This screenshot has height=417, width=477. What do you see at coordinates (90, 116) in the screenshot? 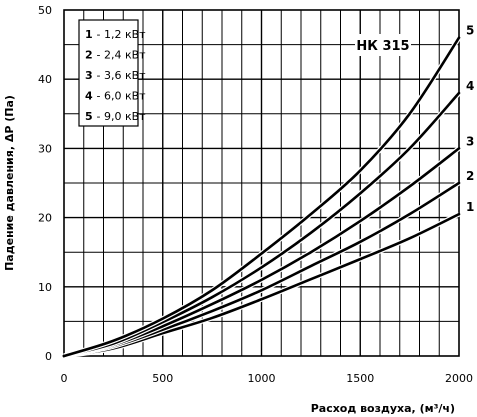
I see `legend-entry-number: 5` at bounding box center [90, 116].